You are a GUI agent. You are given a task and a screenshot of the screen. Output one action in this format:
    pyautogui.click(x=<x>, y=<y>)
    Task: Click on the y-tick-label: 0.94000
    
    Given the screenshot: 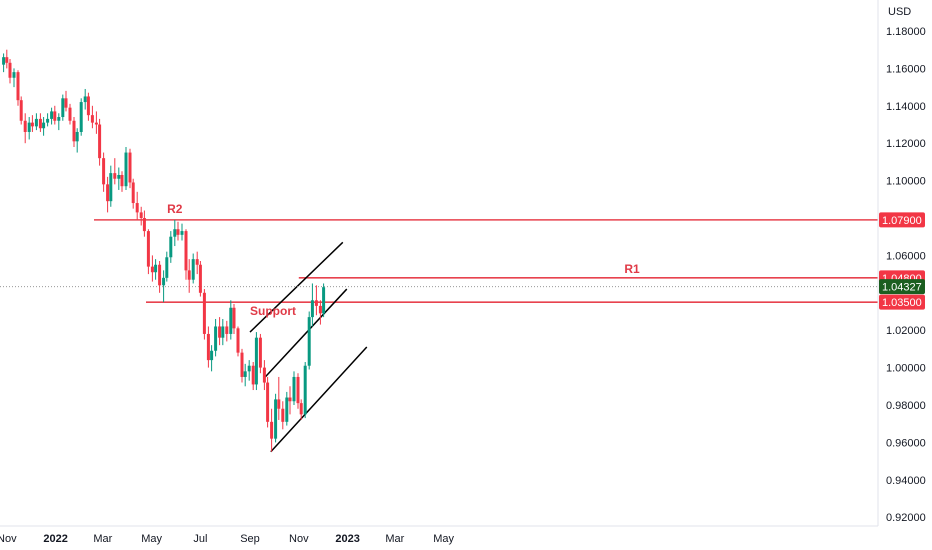 What is the action you would take?
    pyautogui.click(x=906, y=481)
    